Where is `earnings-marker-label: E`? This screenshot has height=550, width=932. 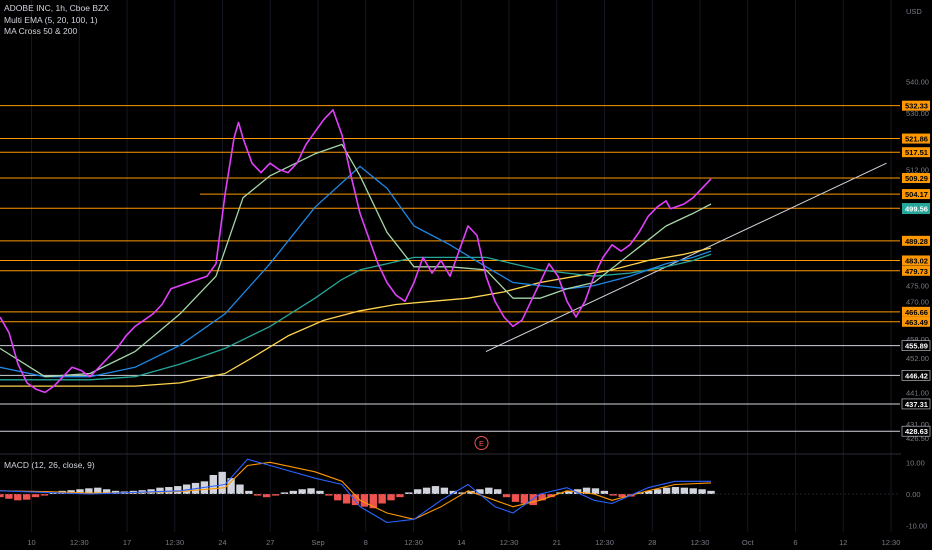
earnings-marker-label: E is located at coordinates (481, 443).